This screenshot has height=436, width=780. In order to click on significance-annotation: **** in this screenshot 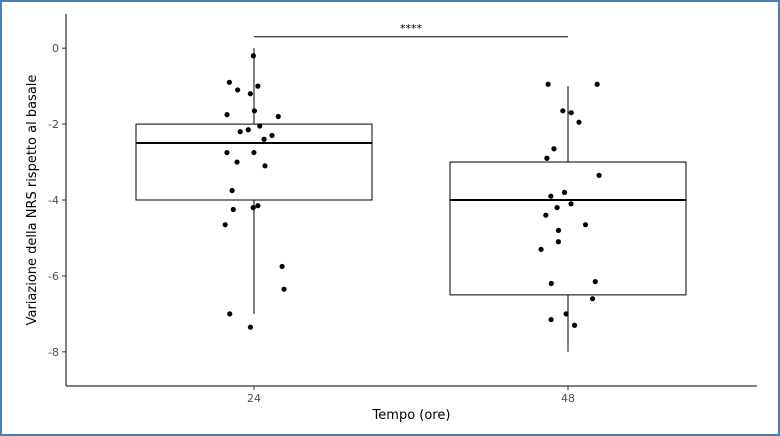, I will do `click(411, 30)`.